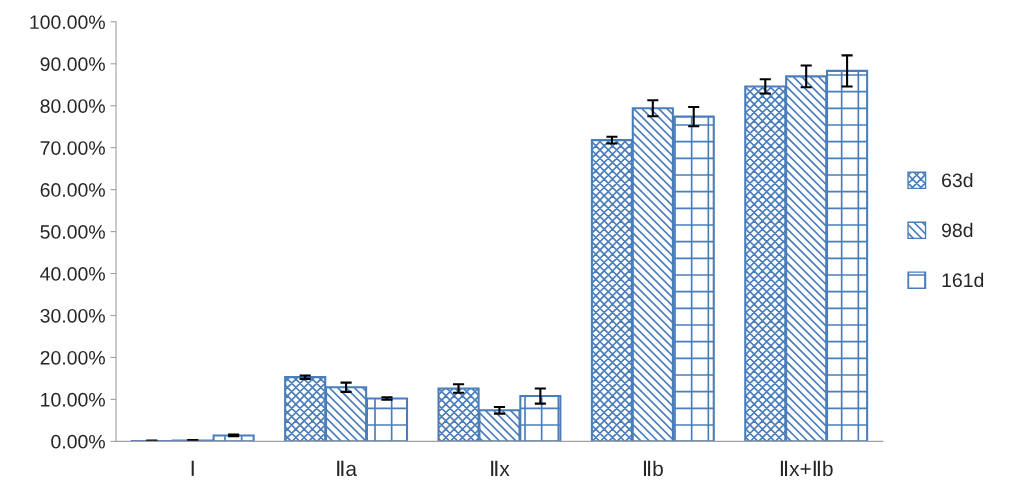  I want to click on x-tick-label: Ⅱx+Ⅱb, so click(806, 468).